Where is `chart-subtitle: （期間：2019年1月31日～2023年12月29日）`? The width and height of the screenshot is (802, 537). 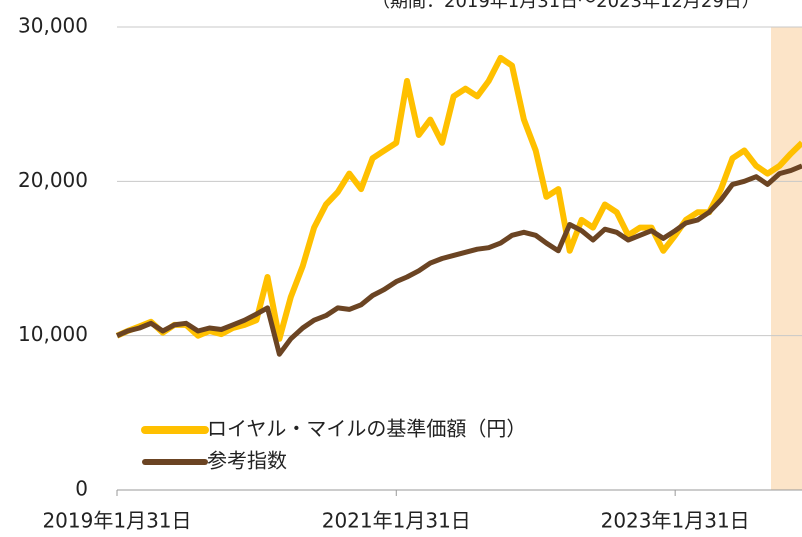 chart-subtitle: （期間：2019年1月31日～2023年12月29日） is located at coordinates (566, 6).